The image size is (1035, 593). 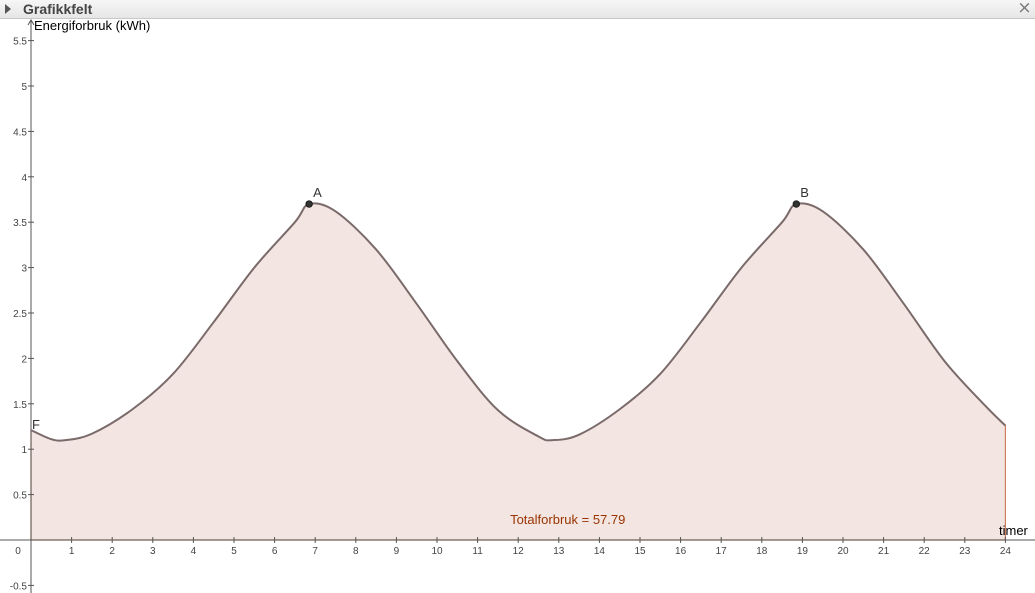 What do you see at coordinates (20, 496) in the screenshot?
I see `y-tick-label: 0.5` at bounding box center [20, 496].